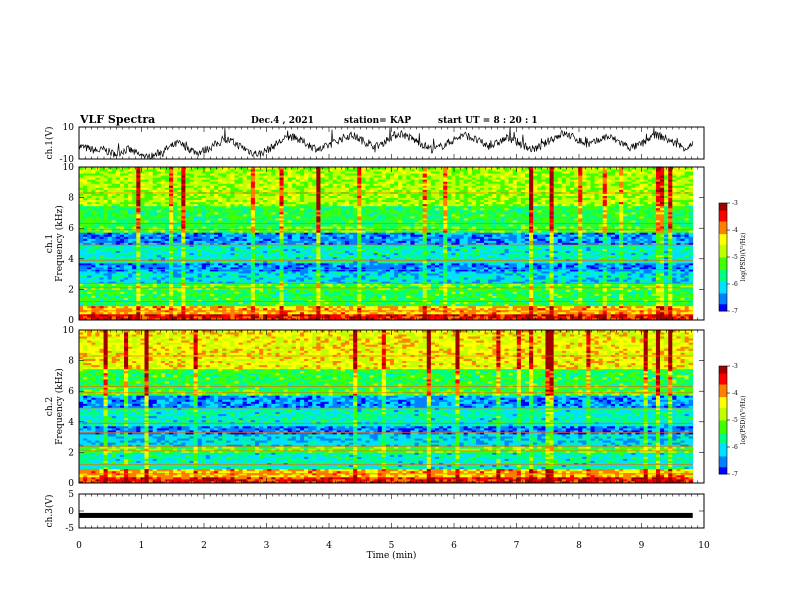  Describe the element at coordinates (488, 121) in the screenshot. I see `start-time-label: start UT = 8 : 20 : 1` at that location.